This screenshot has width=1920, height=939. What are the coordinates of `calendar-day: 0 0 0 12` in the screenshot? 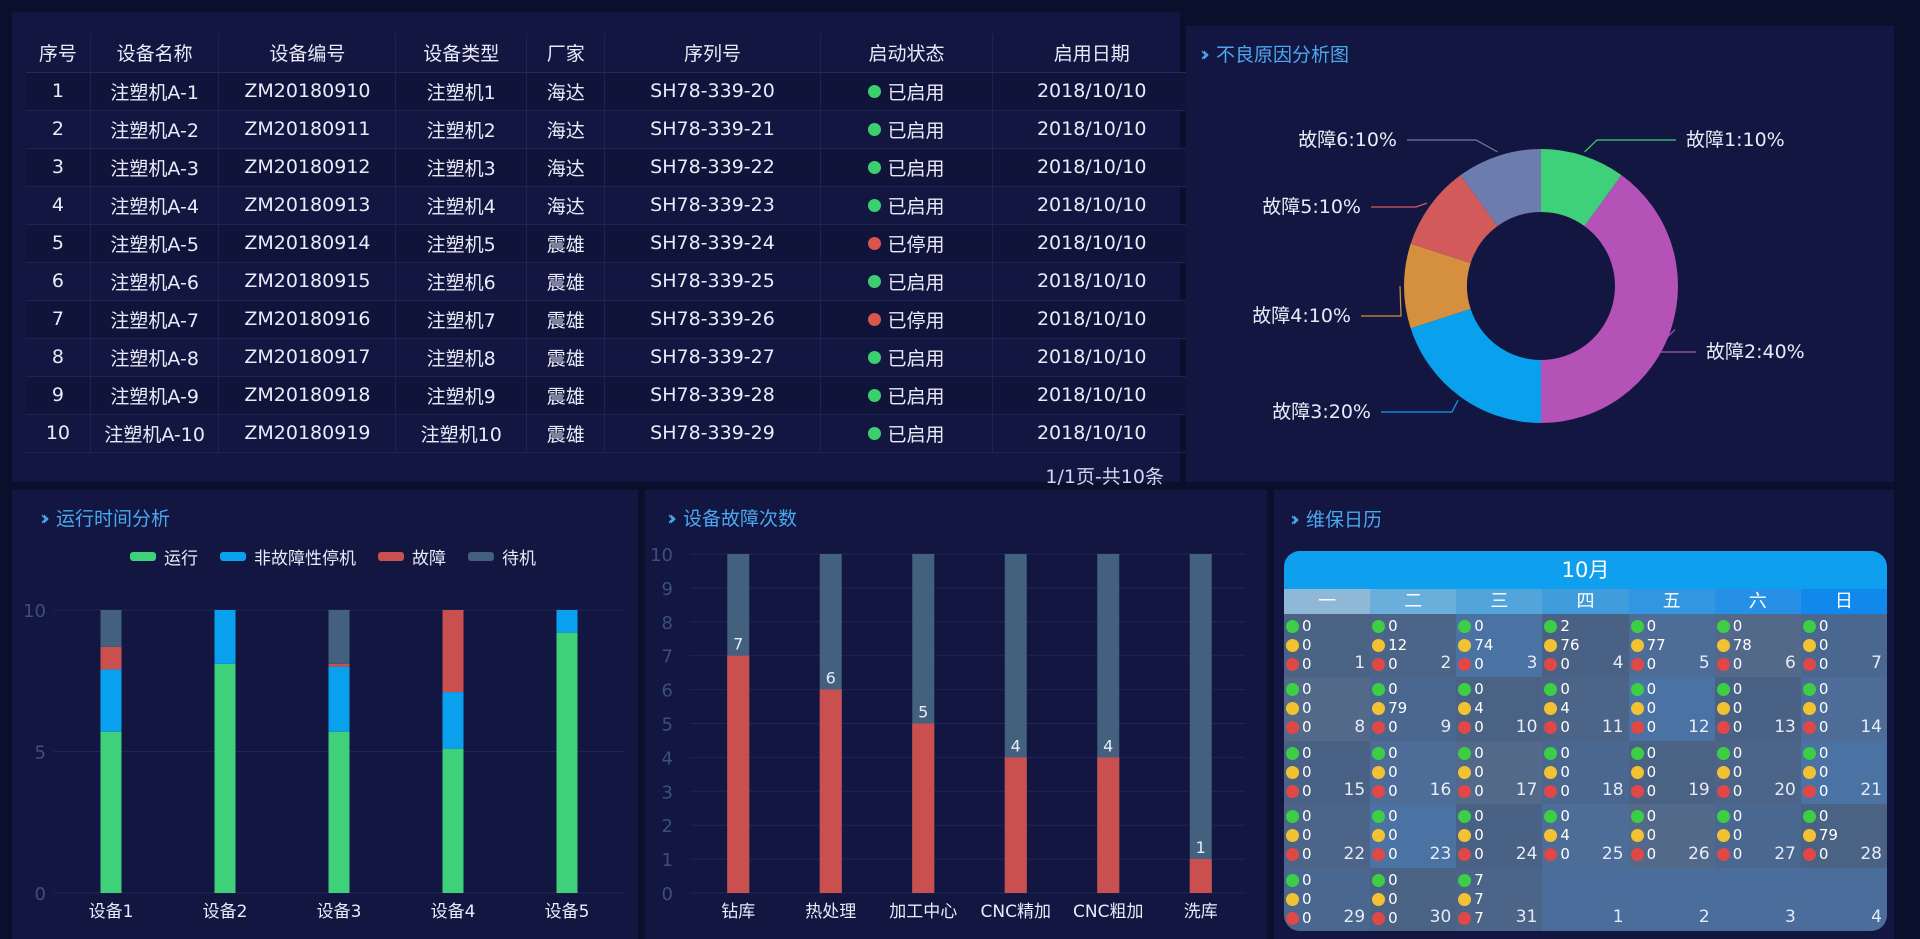 It's located at (1671, 709).